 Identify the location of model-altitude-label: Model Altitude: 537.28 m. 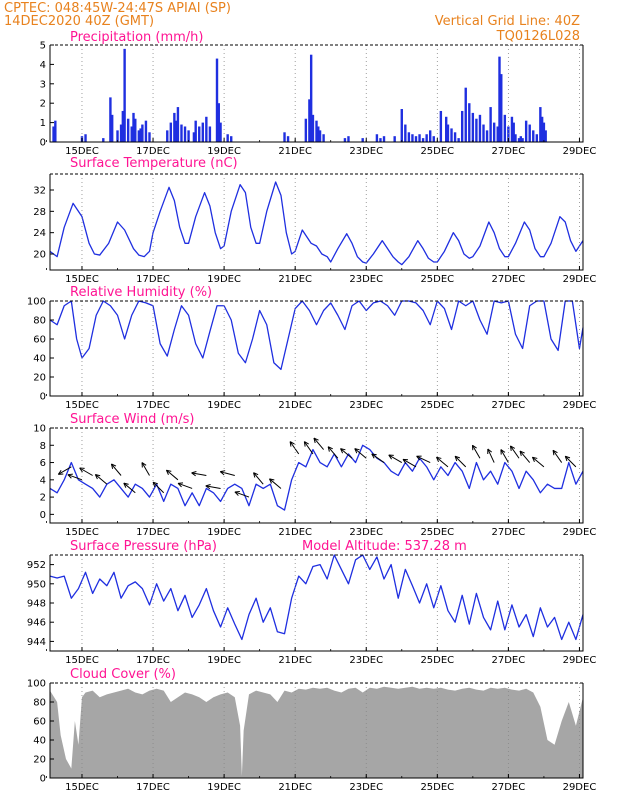
(384, 546).